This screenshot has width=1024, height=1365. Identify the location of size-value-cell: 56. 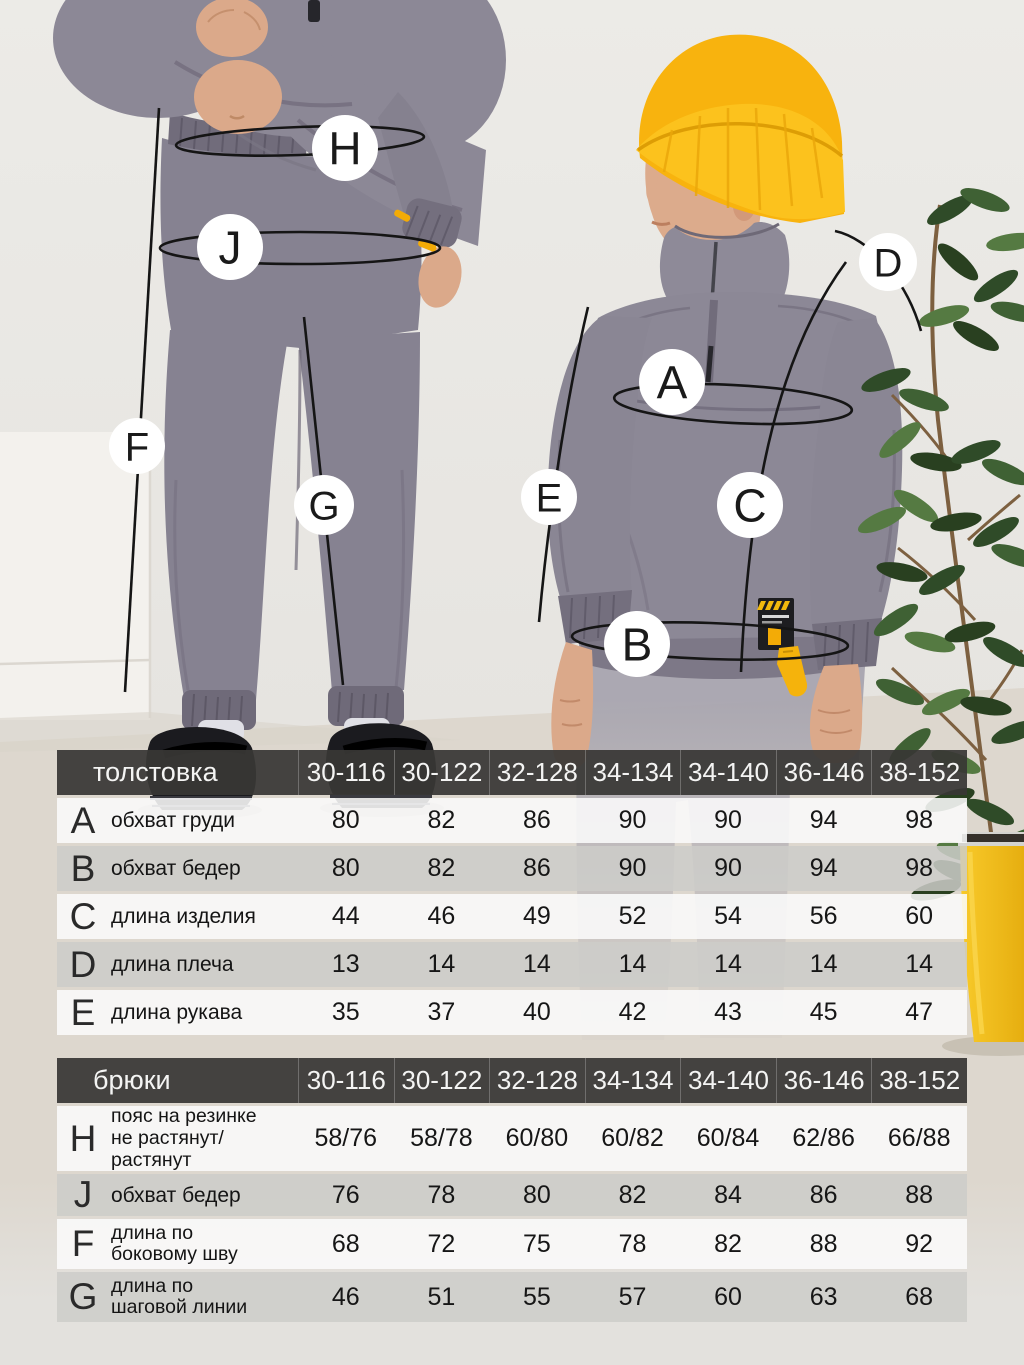
(823, 916).